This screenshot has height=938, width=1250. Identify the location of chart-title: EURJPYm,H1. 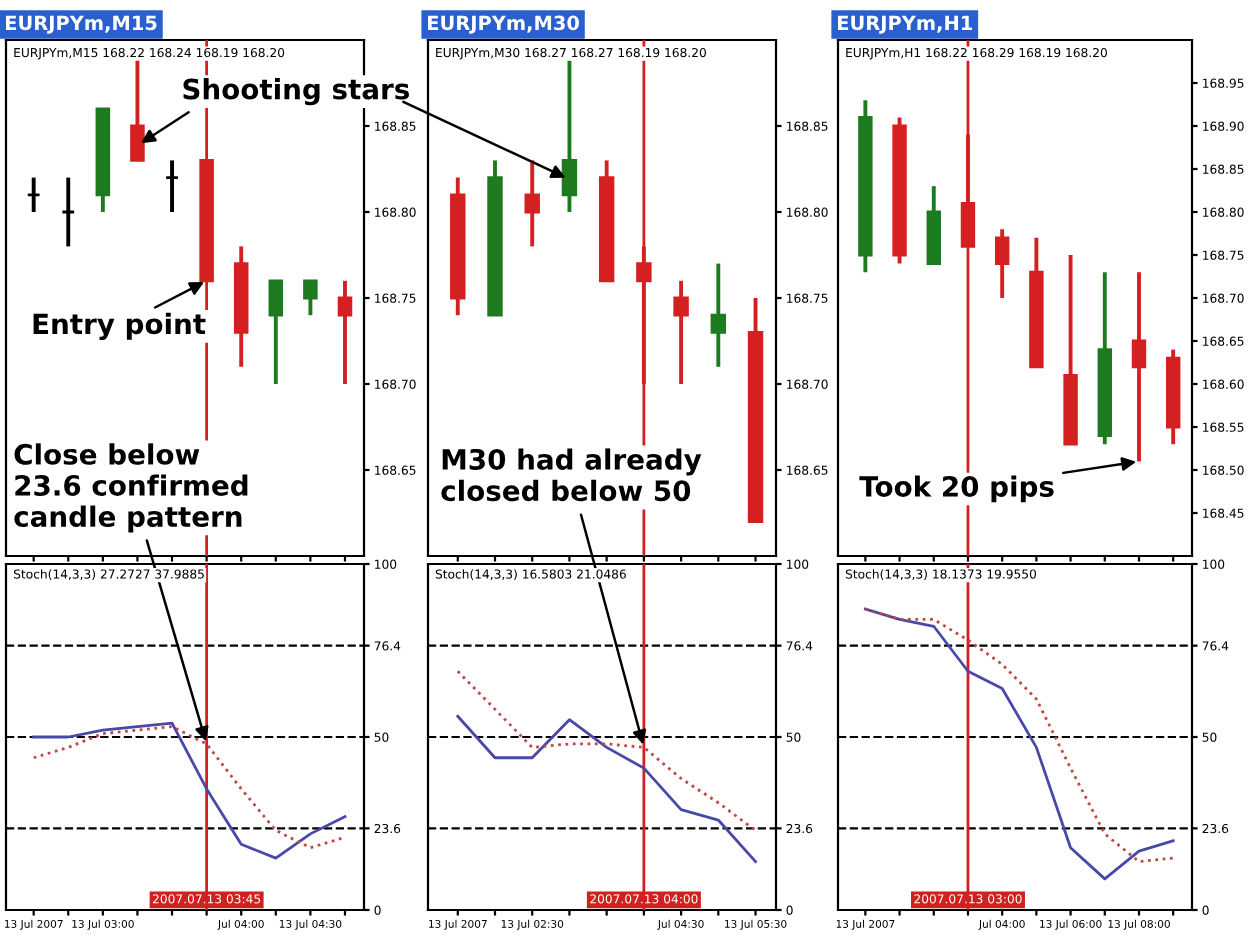
(905, 24).